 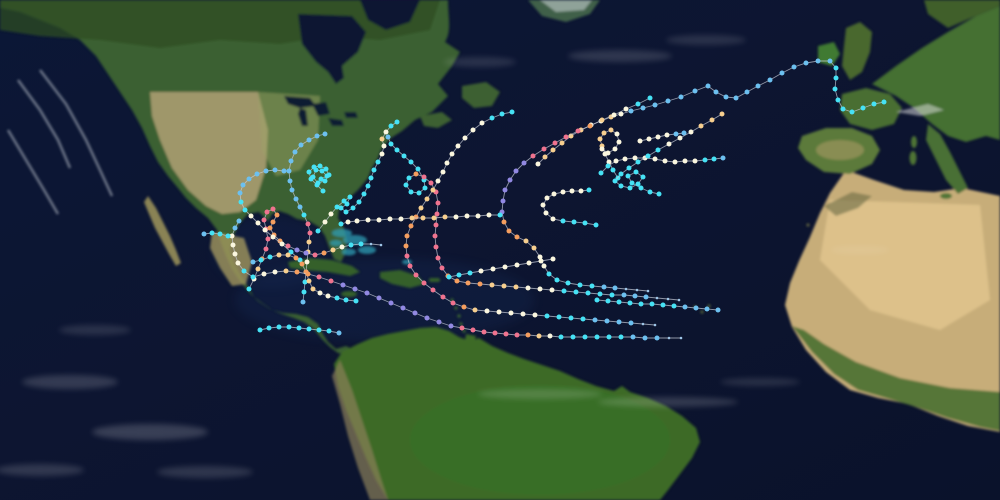 What do you see at coordinates (566, 6) in the screenshot?
I see `greenland-ice` at bounding box center [566, 6].